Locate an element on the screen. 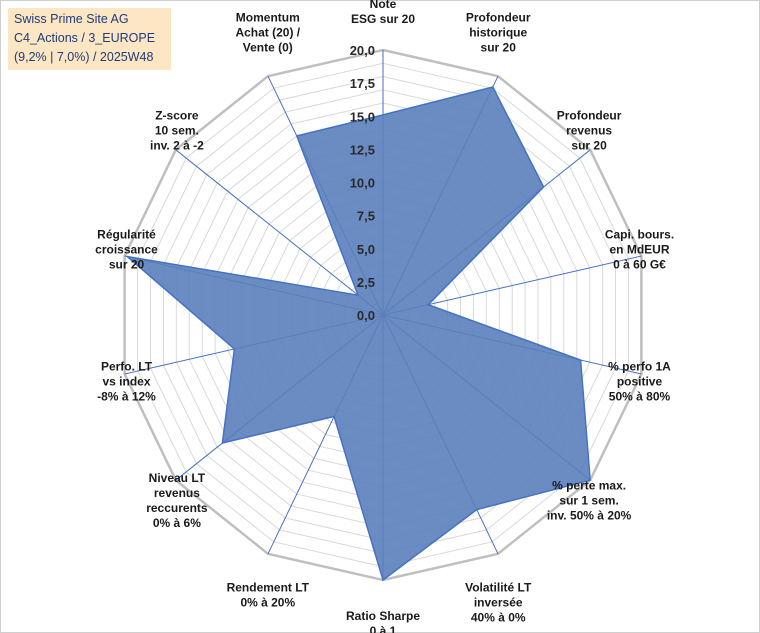 The height and width of the screenshot is (633, 760). axis-label: Profondeur historique sur 20 is located at coordinates (498, 33).